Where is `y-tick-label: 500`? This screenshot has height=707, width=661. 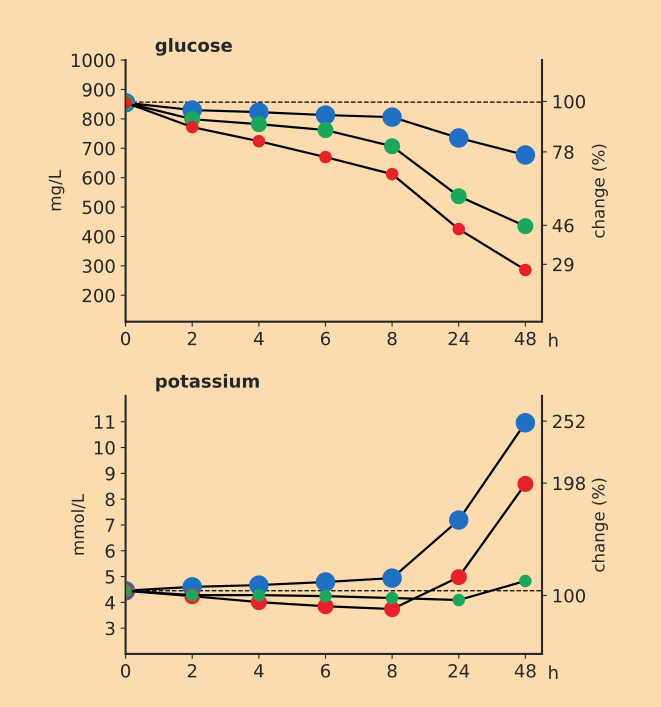
y-tick-label: 500 is located at coordinates (98, 207).